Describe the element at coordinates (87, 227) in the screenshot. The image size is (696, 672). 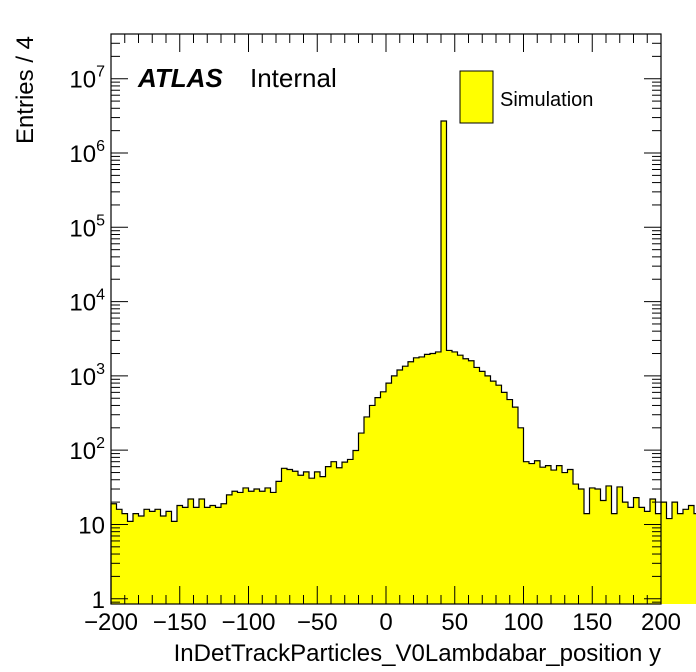
I see `y-tick-label: 10⁵` at that location.